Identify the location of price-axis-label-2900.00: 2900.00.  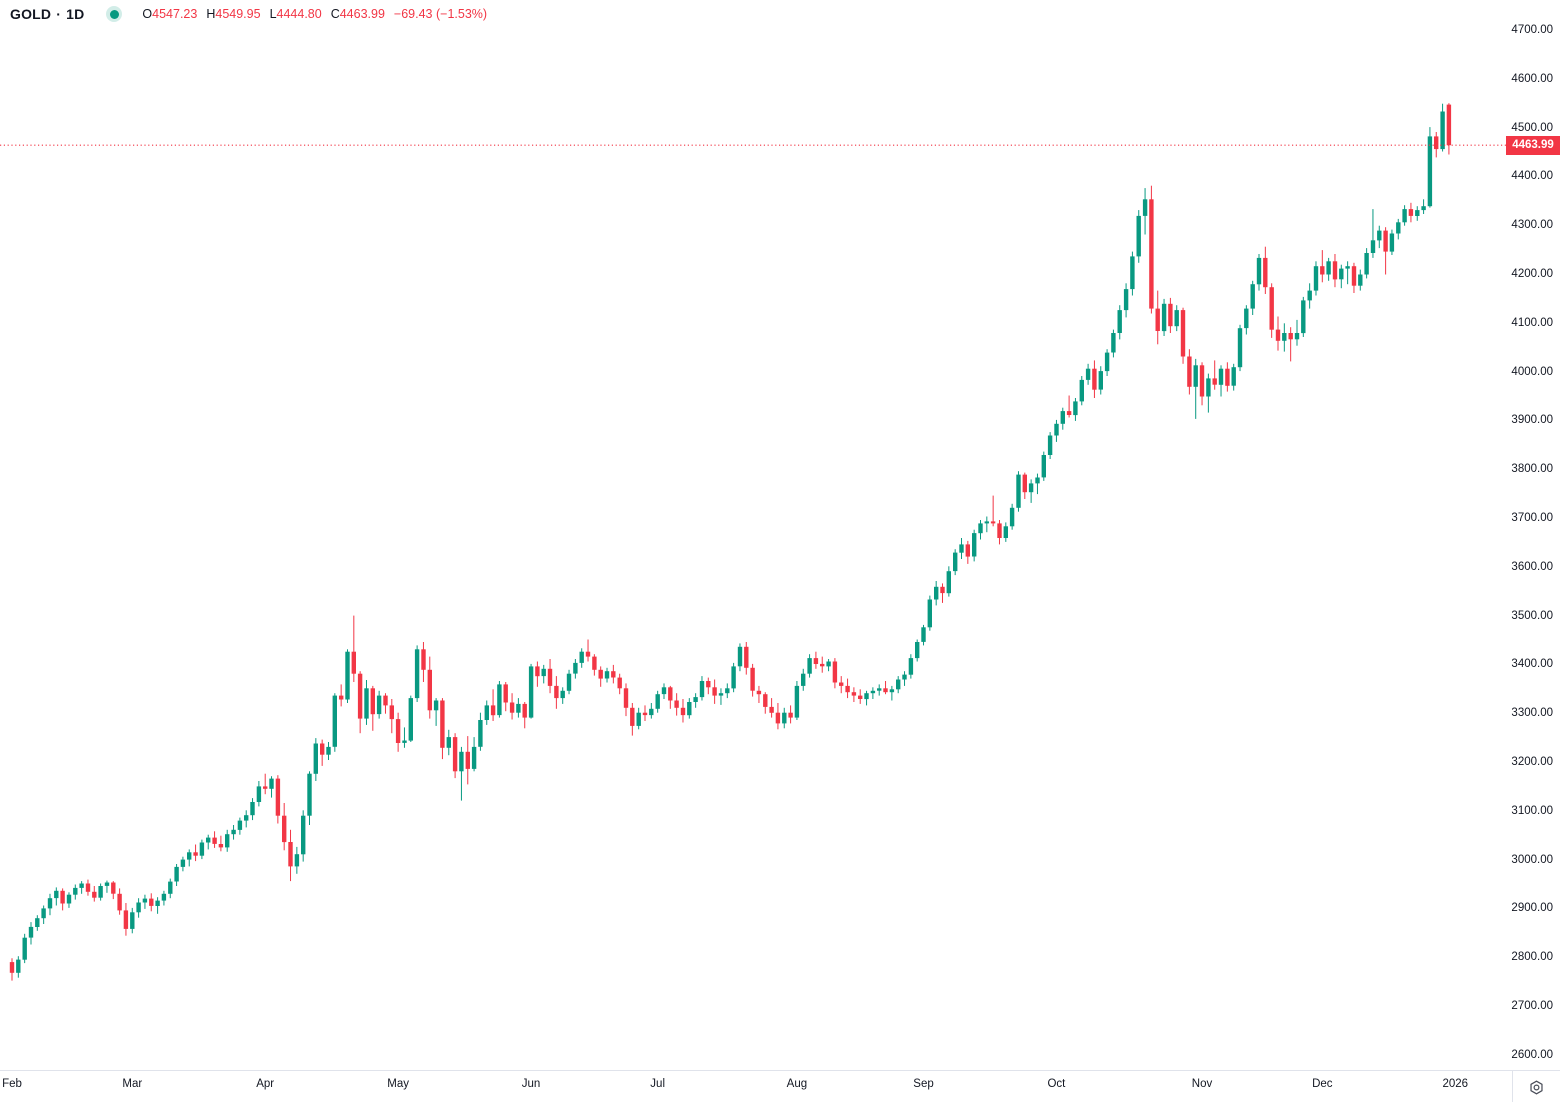
(1532, 908).